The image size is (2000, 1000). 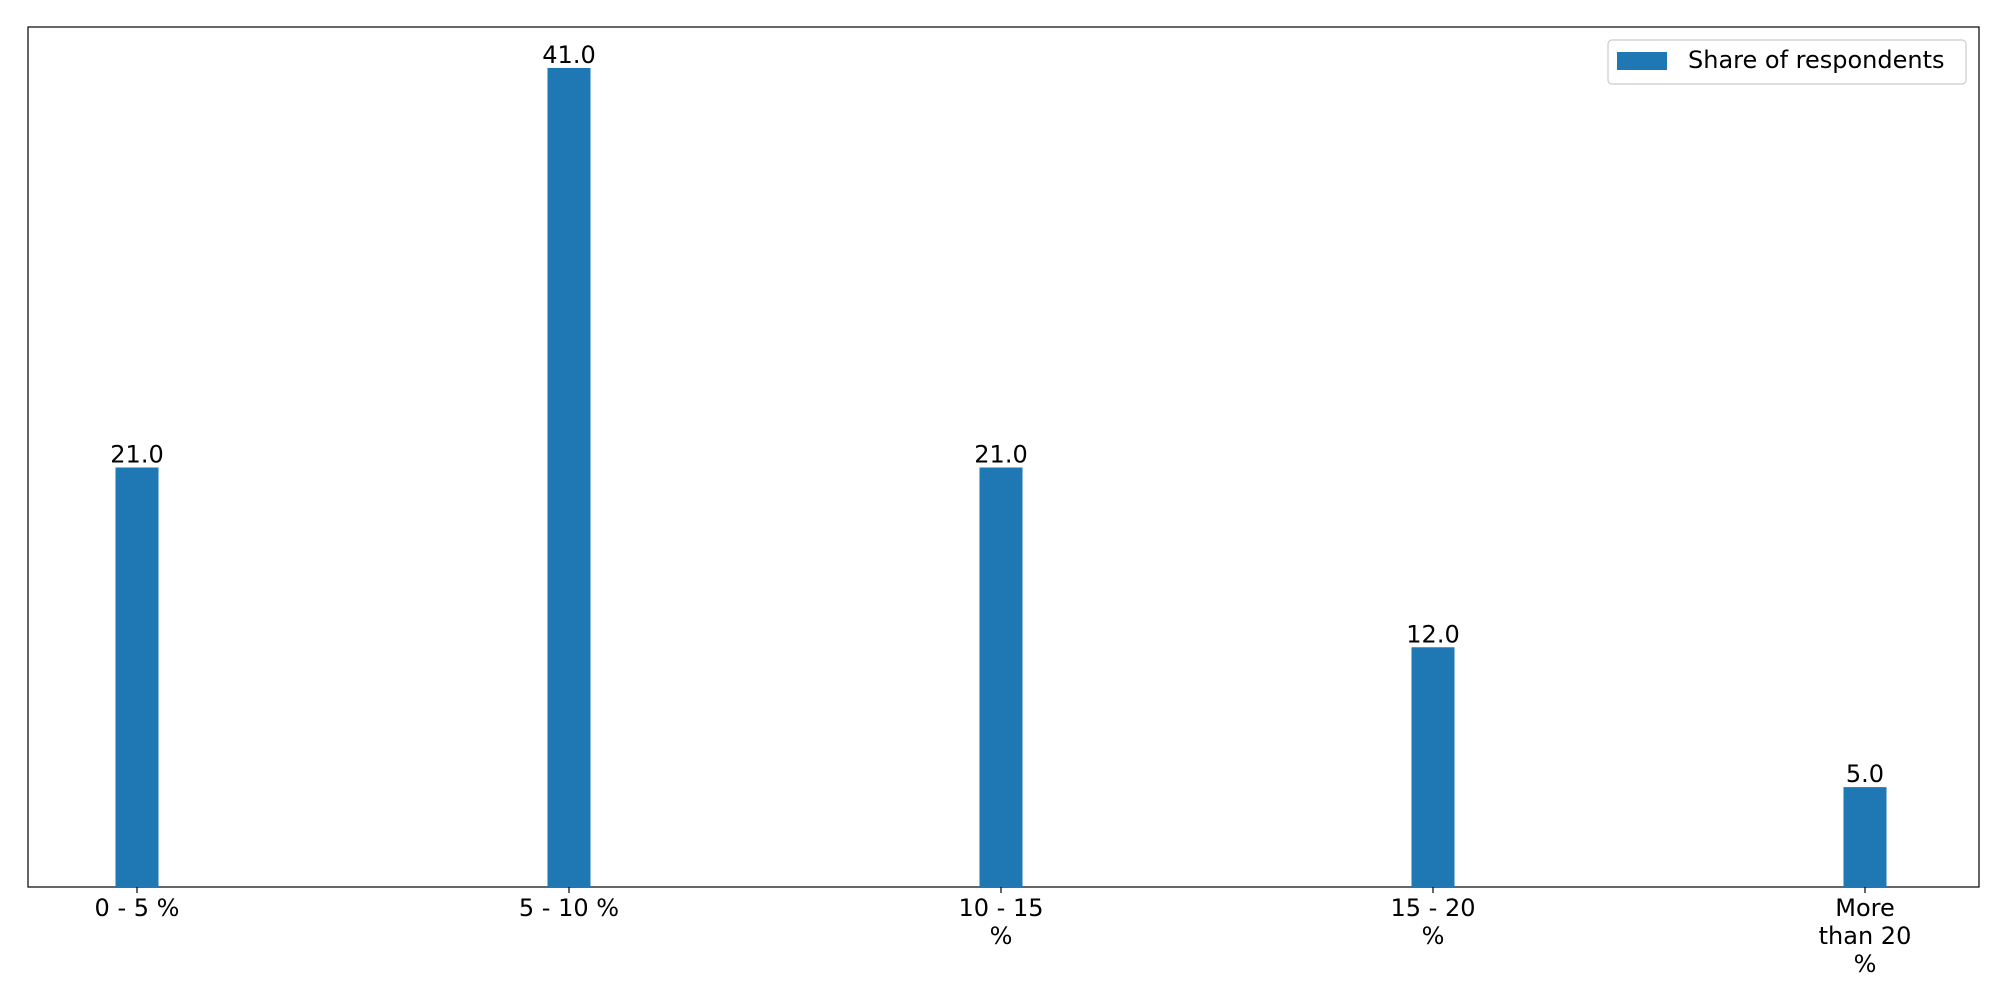 I want to click on bar-value-label: 41.0, so click(x=568, y=55).